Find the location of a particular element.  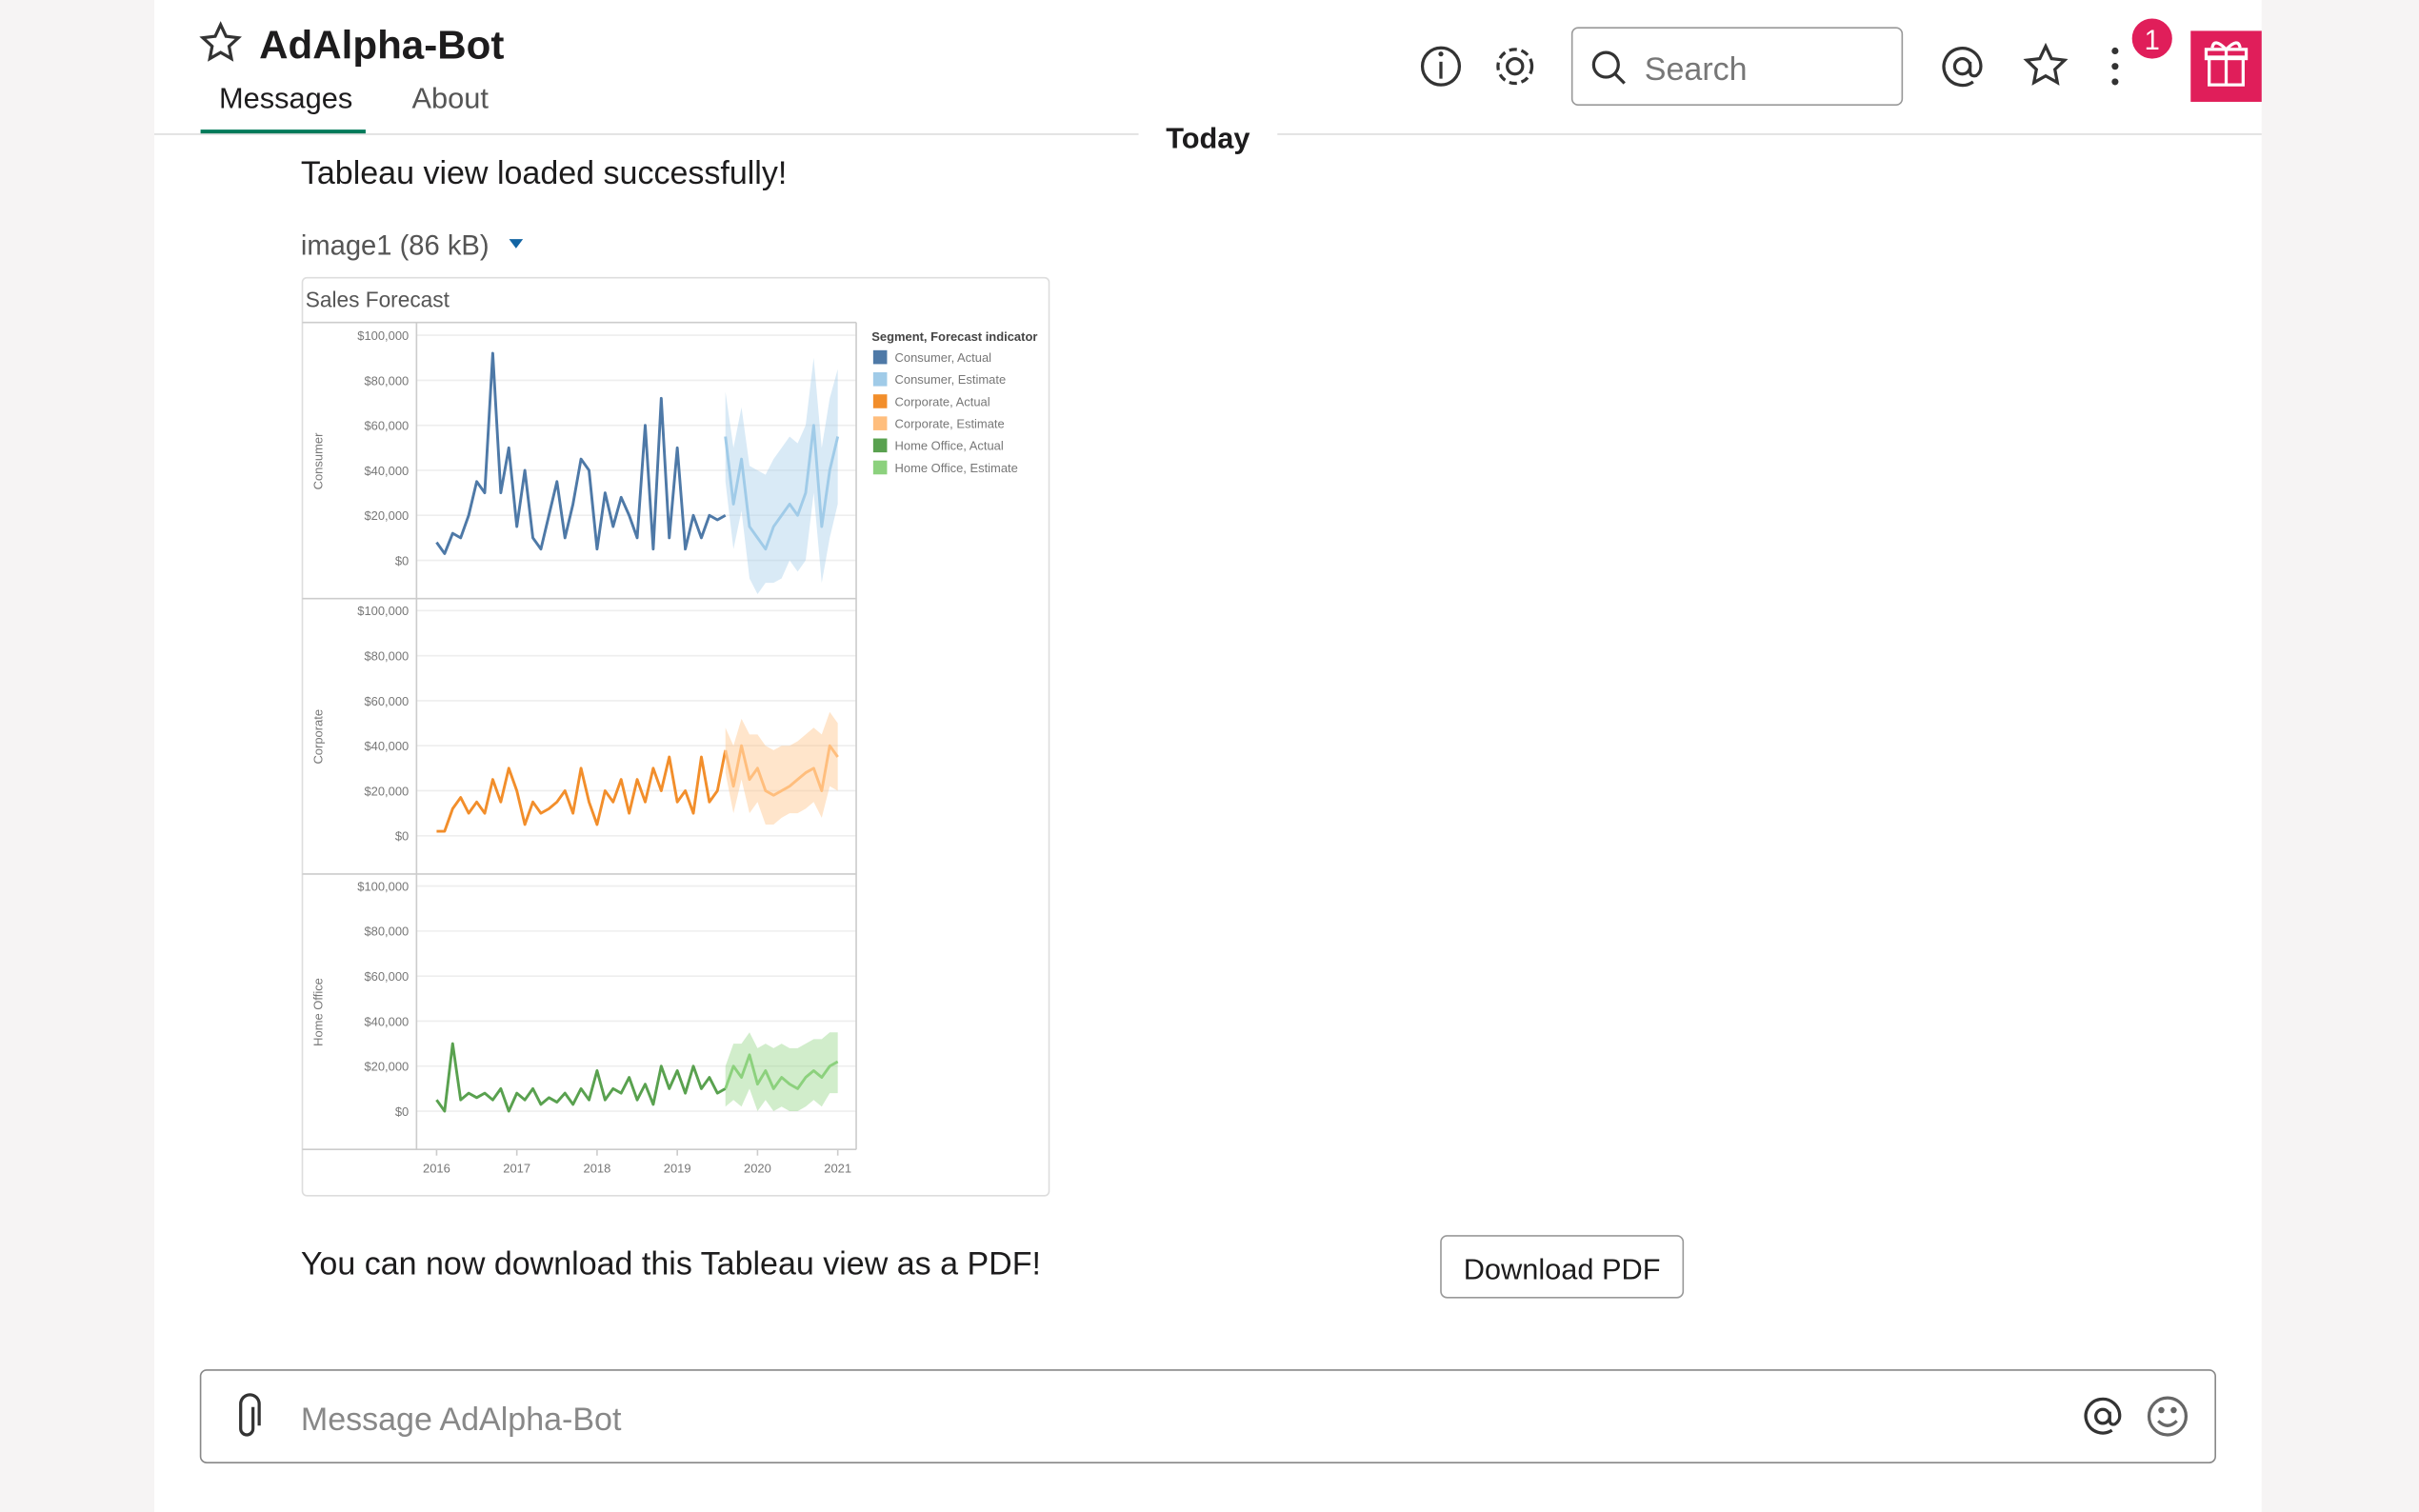

search-box is located at coordinates (1737, 66).